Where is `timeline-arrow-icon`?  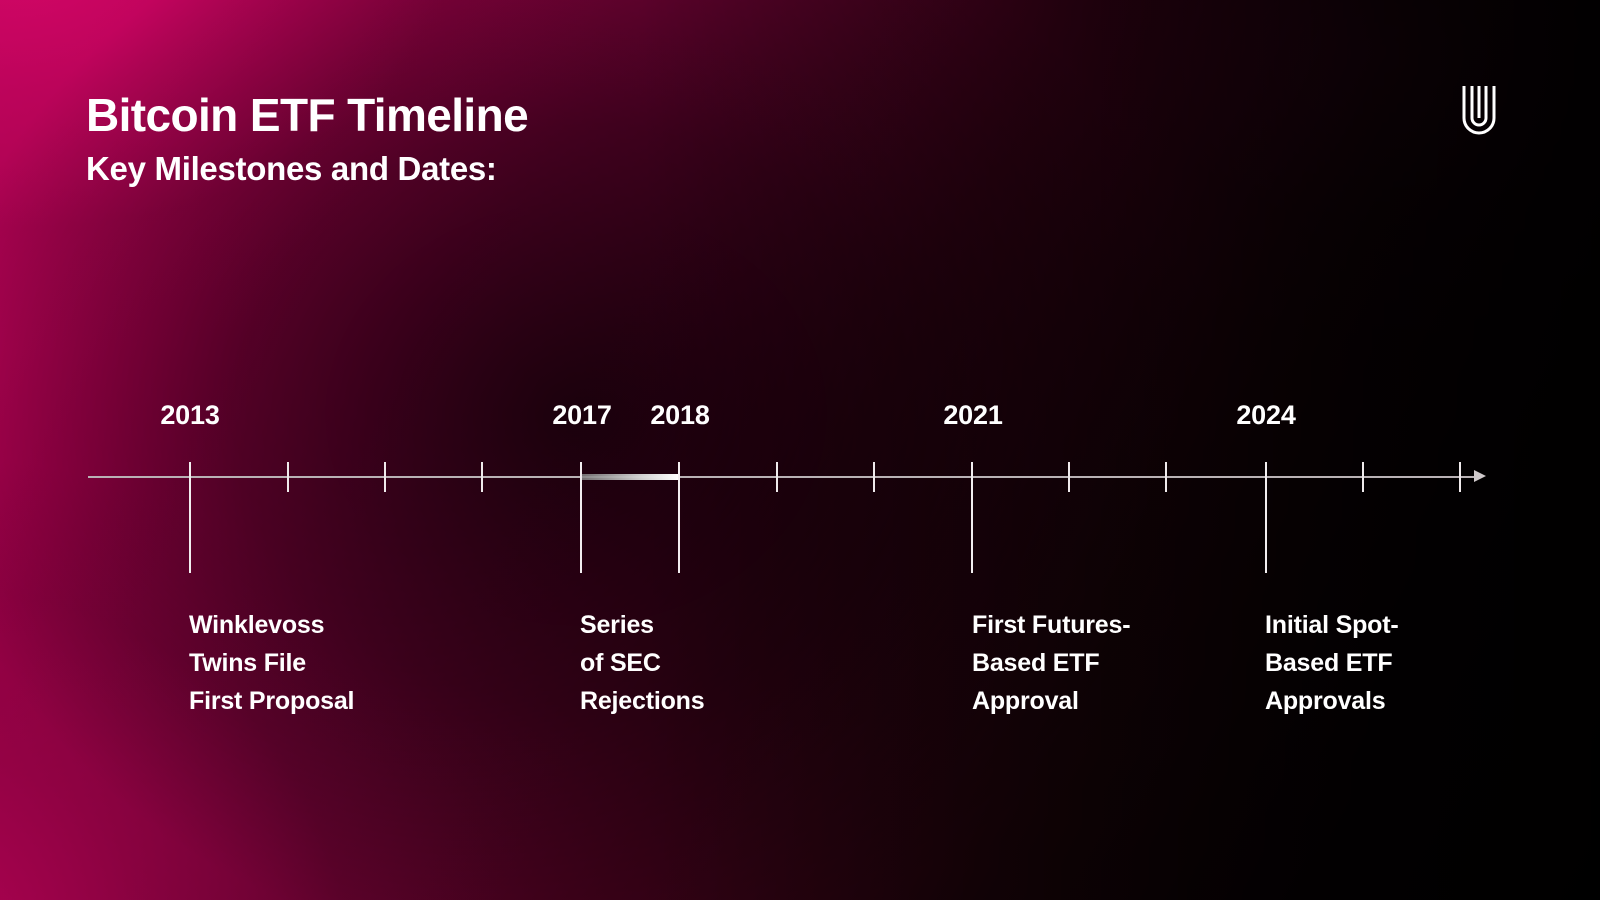 timeline-arrow-icon is located at coordinates (1480, 476).